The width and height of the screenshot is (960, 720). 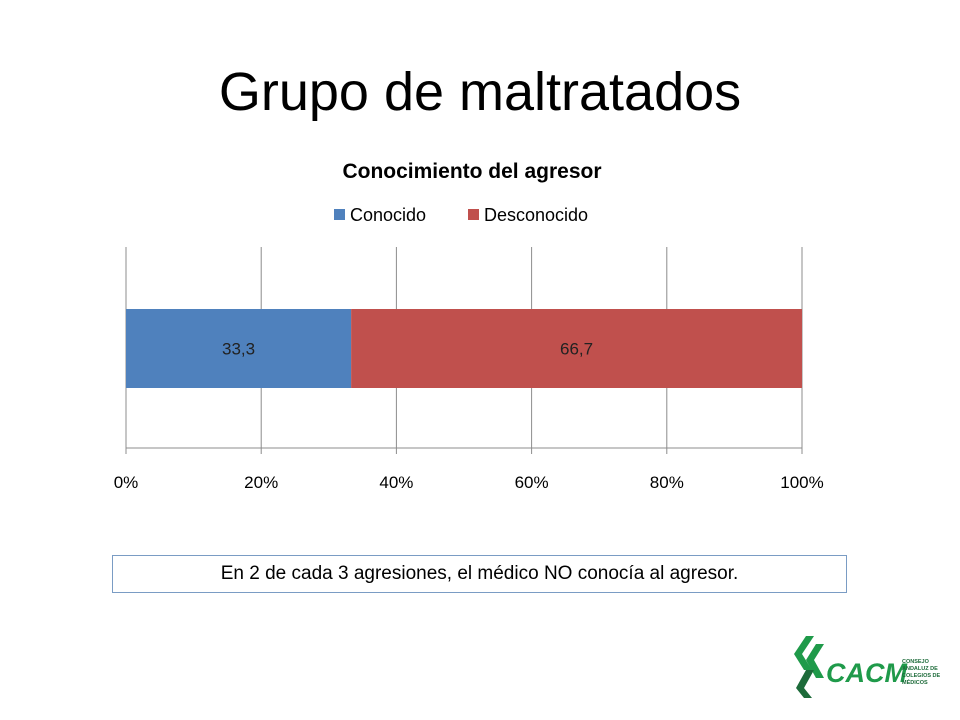 I want to click on x-axis-ticks: 0% 20% 40% 60% 80% 100%, so click(x=469, y=482).